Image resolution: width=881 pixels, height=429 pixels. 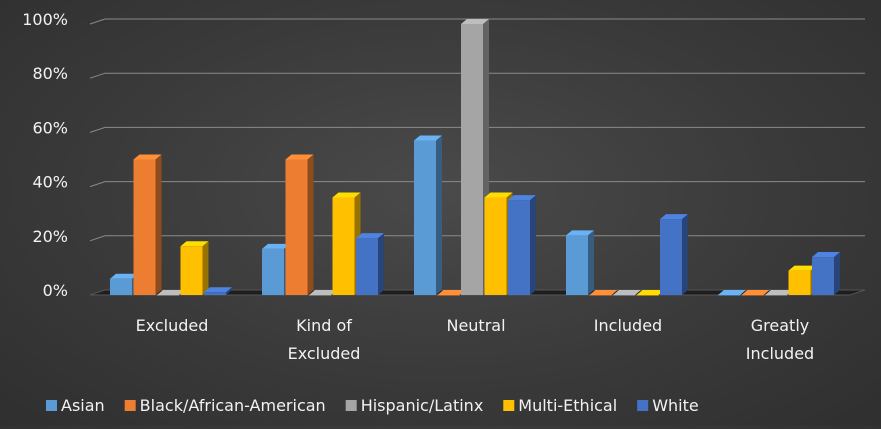 I want to click on legend-label: Asian, so click(x=83, y=405).